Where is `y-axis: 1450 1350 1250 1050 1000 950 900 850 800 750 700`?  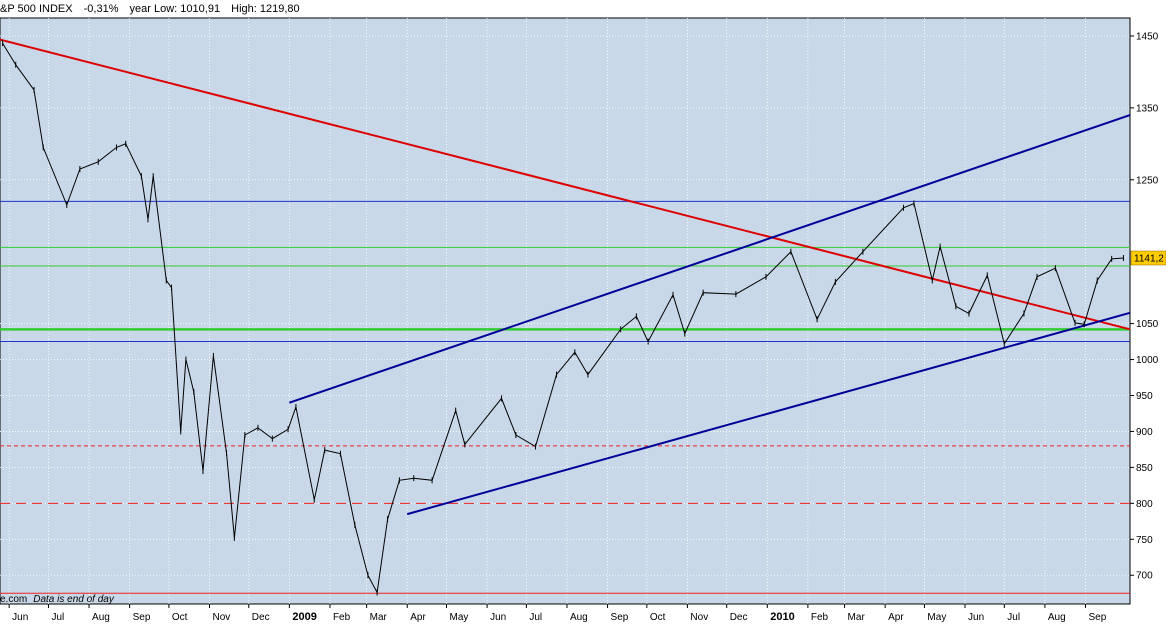 y-axis: 1450 1350 1250 1050 1000 950 900 850 800 750 700 is located at coordinates (1144, 306).